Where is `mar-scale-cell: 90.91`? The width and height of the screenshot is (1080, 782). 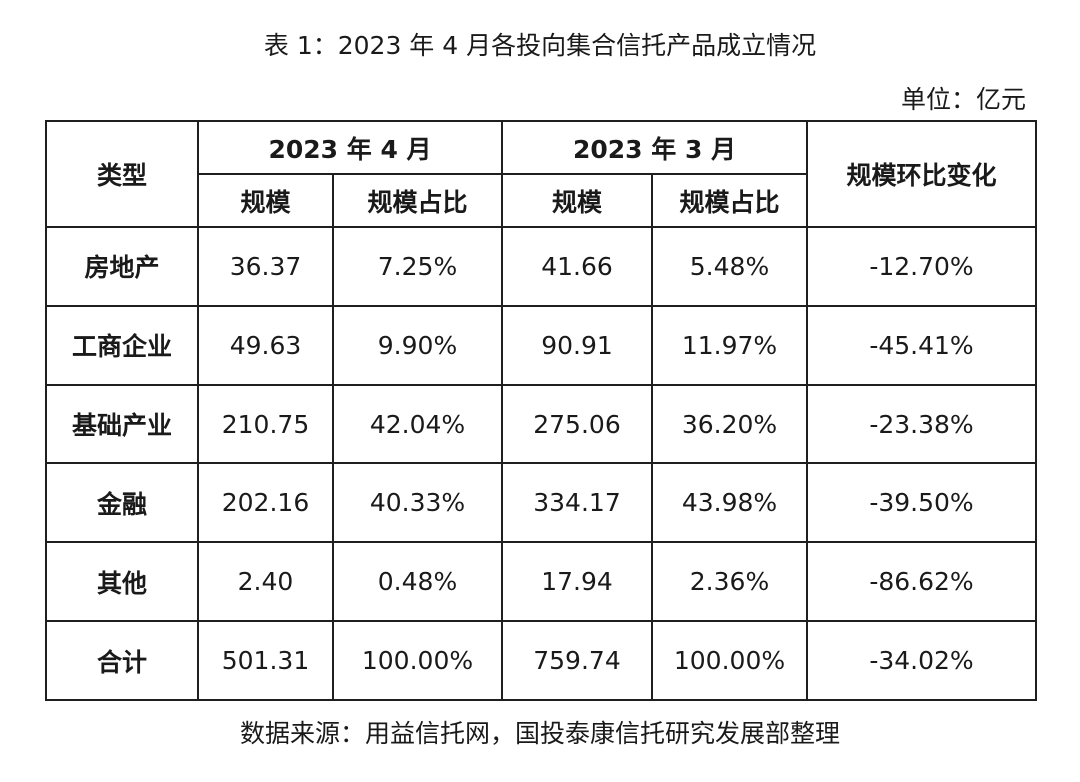 mar-scale-cell: 90.91 is located at coordinates (577, 345).